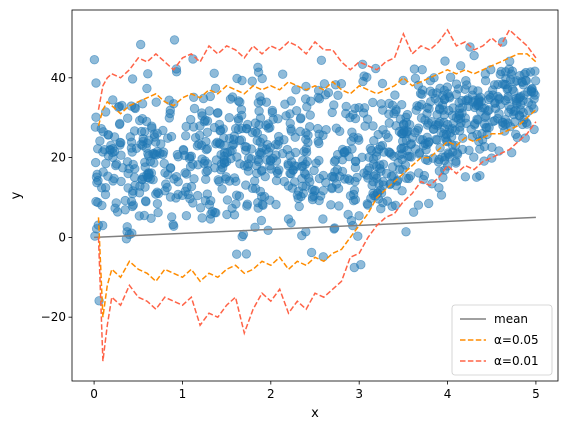 This screenshot has height=432, width=574. What do you see at coordinates (62, 237) in the screenshot?
I see `y-tick-label: 0` at bounding box center [62, 237].